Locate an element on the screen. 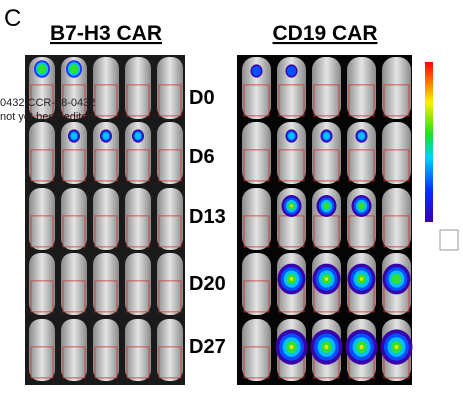 This screenshot has width=463, height=419. timepoint-label: D0 is located at coordinates (202, 98).